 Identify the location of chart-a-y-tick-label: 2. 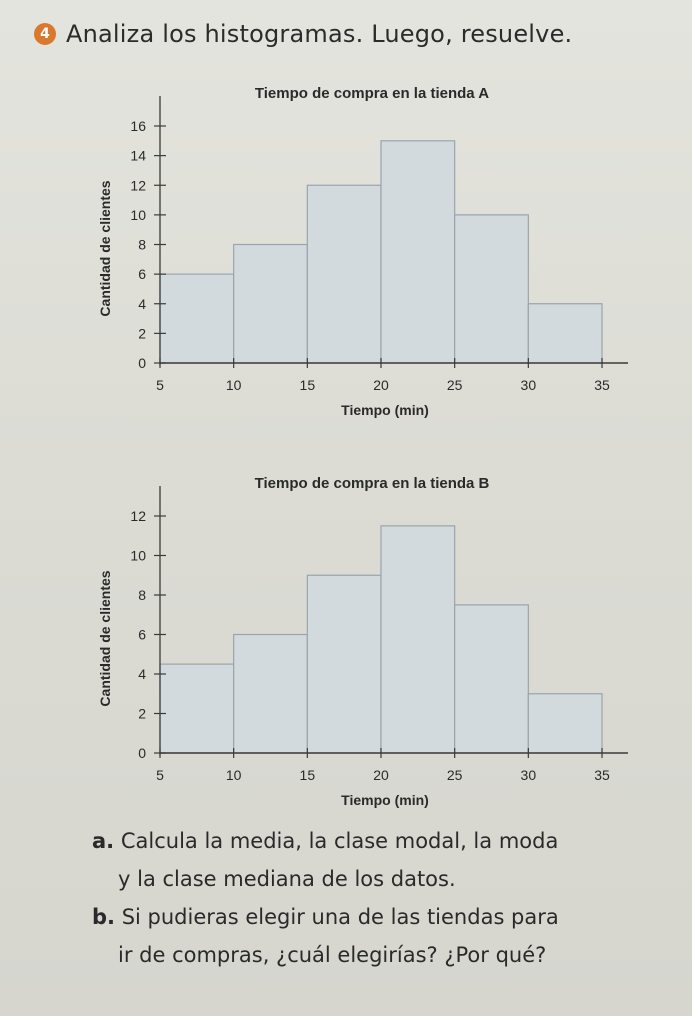
(142, 333).